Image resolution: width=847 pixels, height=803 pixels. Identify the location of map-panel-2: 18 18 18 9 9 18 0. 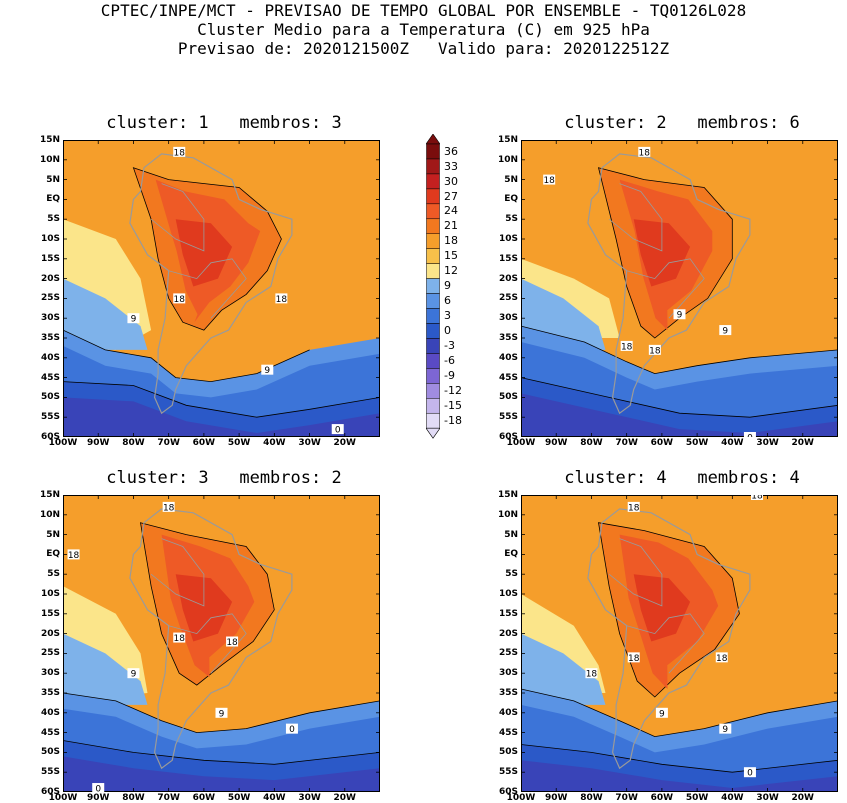
(679, 288).